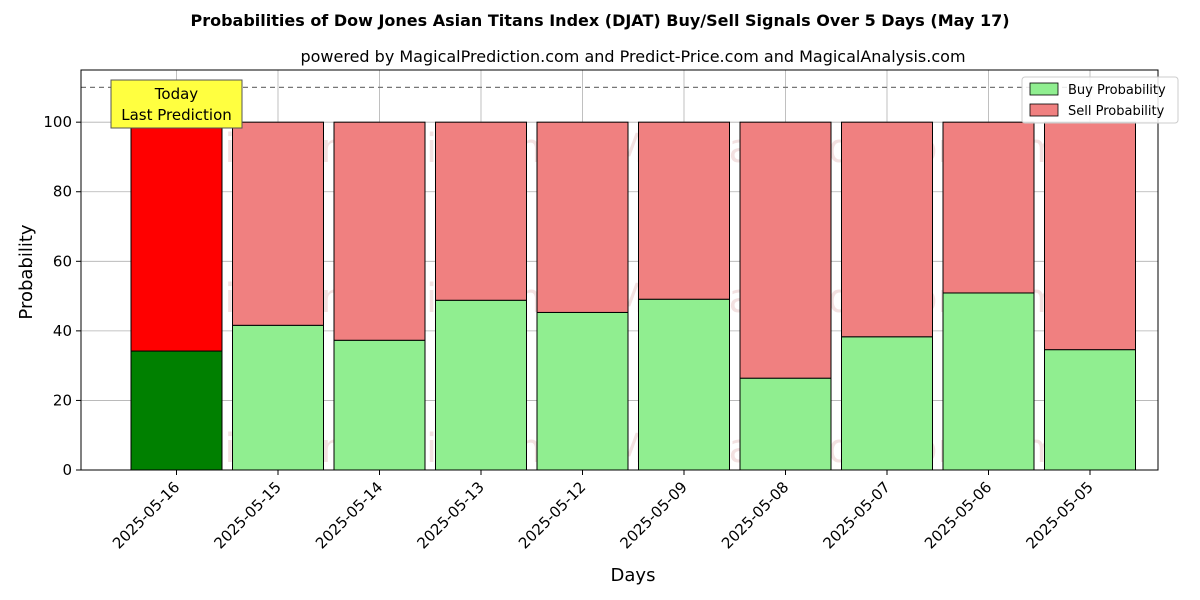 The height and width of the screenshot is (600, 1200). What do you see at coordinates (1117, 90) in the screenshot?
I see `legend-label-buy: Buy Probability` at bounding box center [1117, 90].